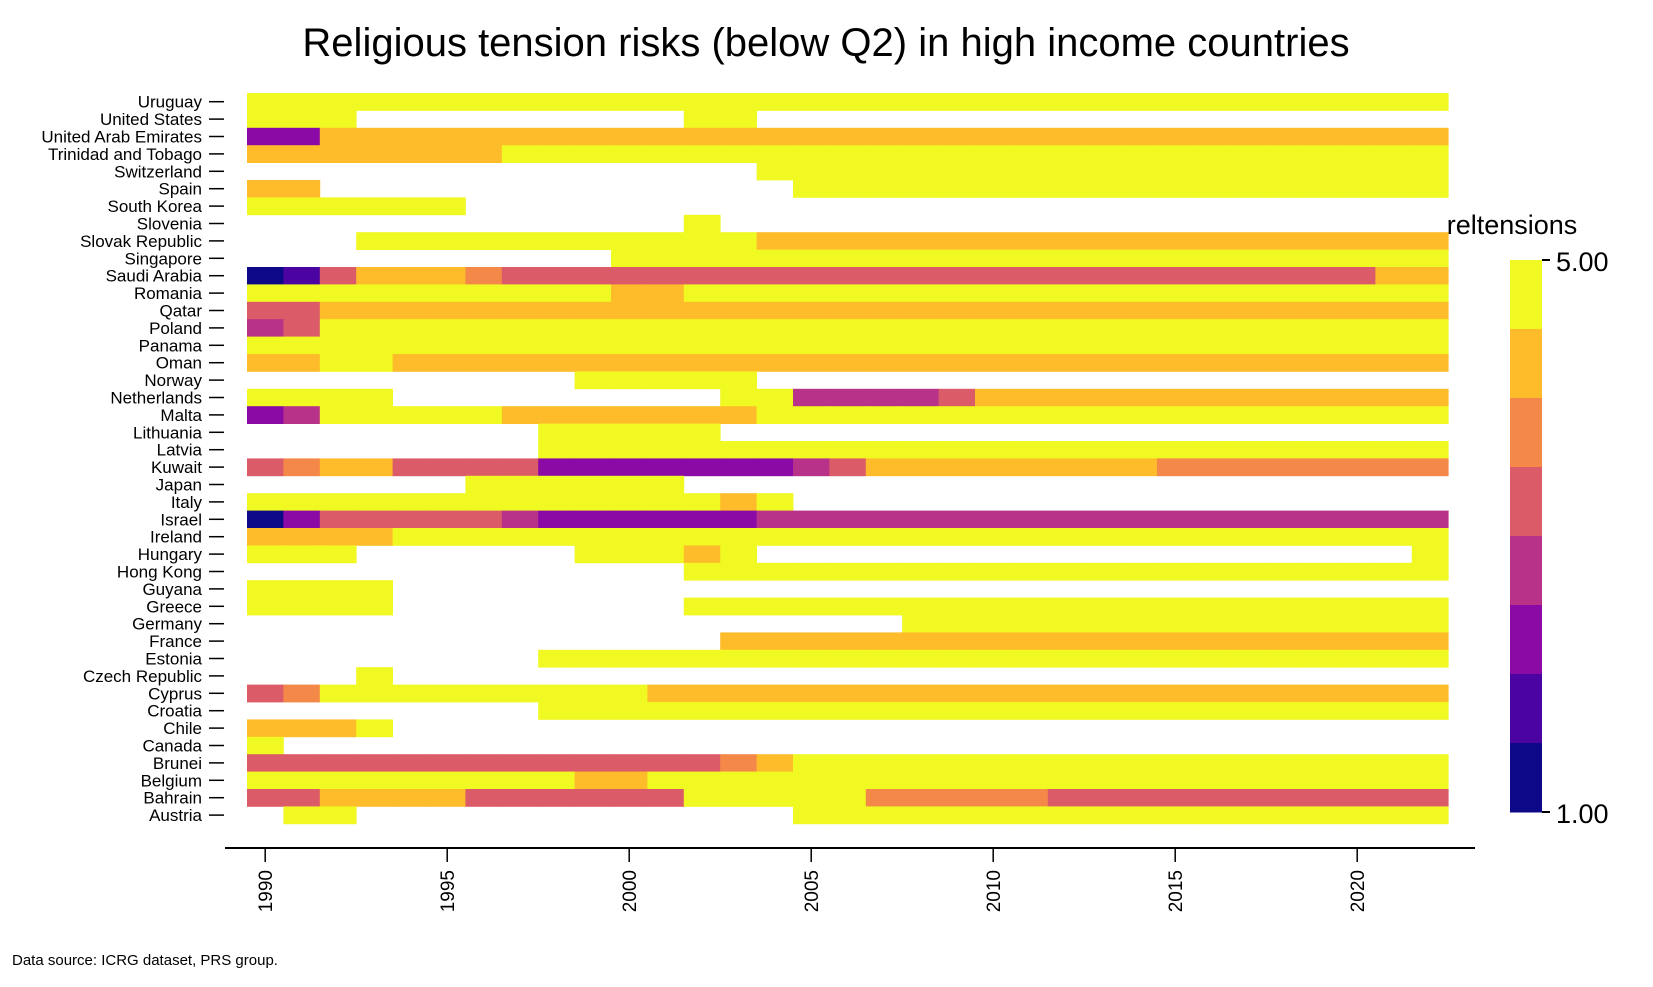 The width and height of the screenshot is (1653, 987). I want to click on y-label-italy: Italy, so click(187, 502).